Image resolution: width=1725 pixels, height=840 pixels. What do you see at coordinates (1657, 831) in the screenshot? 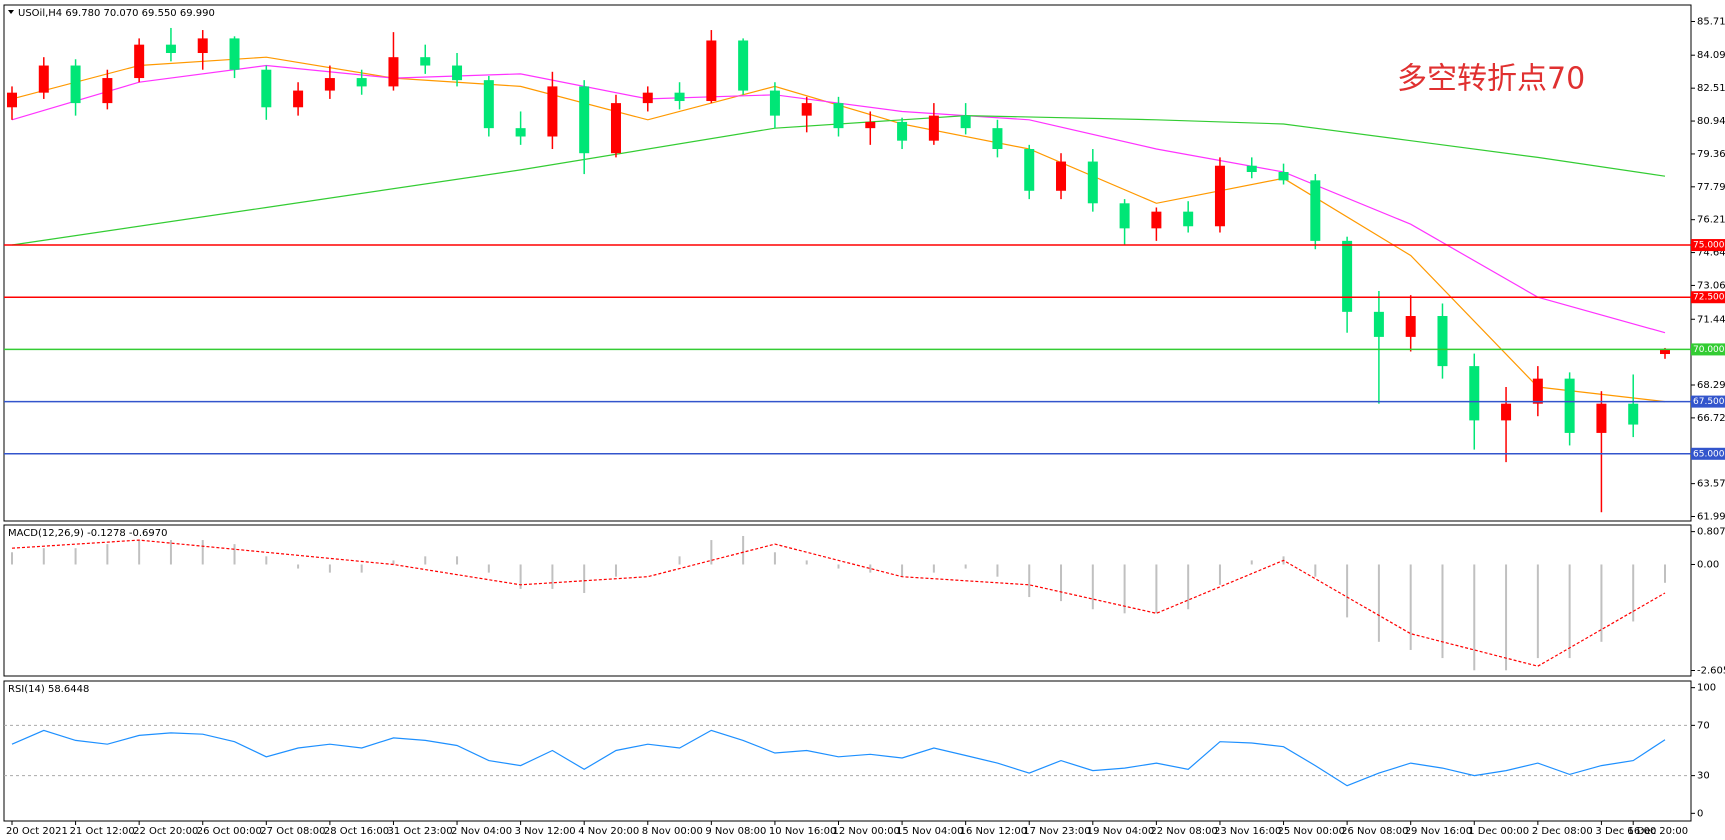
I see `x-tick-label: 6 Dec 20:00` at bounding box center [1657, 831].